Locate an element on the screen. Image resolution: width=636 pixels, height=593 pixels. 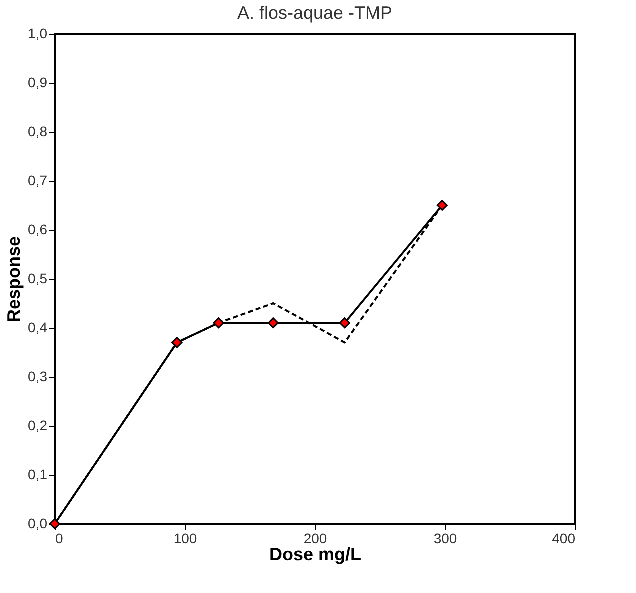
x-tick-label: 200 is located at coordinates (316, 538).